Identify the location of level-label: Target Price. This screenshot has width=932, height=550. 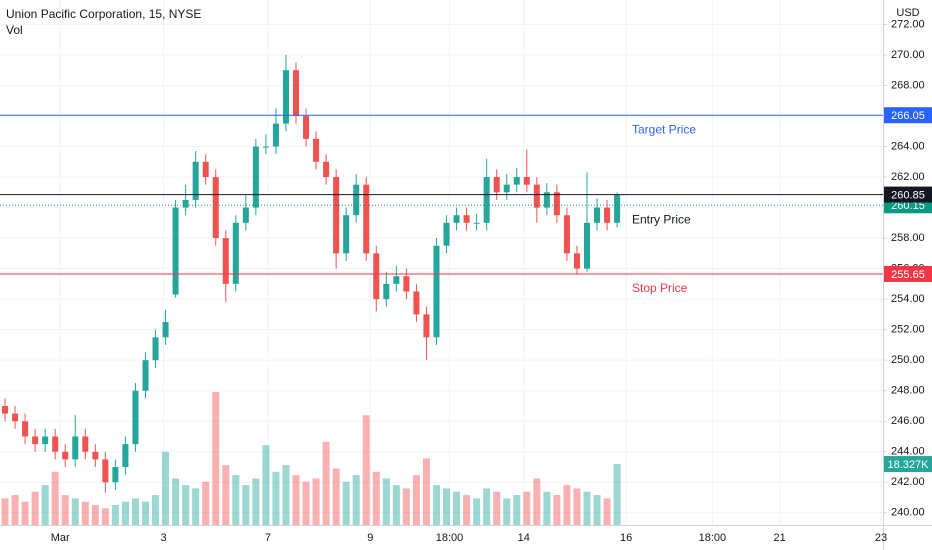
(664, 129).